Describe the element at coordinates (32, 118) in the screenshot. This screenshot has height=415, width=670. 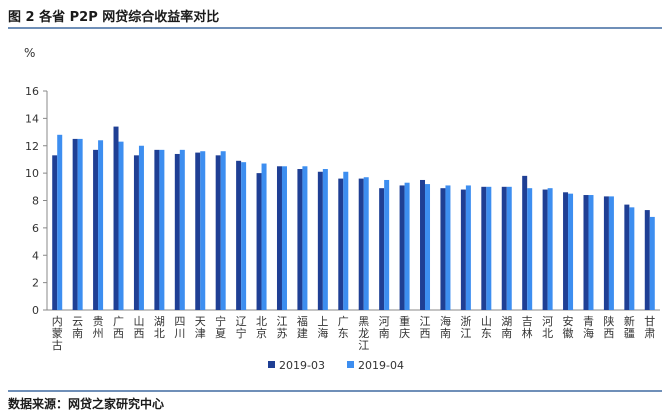
I see `y-tick-label: 14` at that location.